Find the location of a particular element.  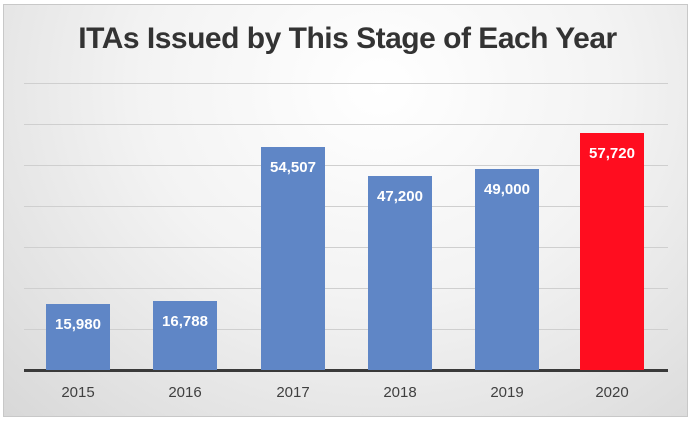

x-tick-label: 2015 is located at coordinates (78, 392).